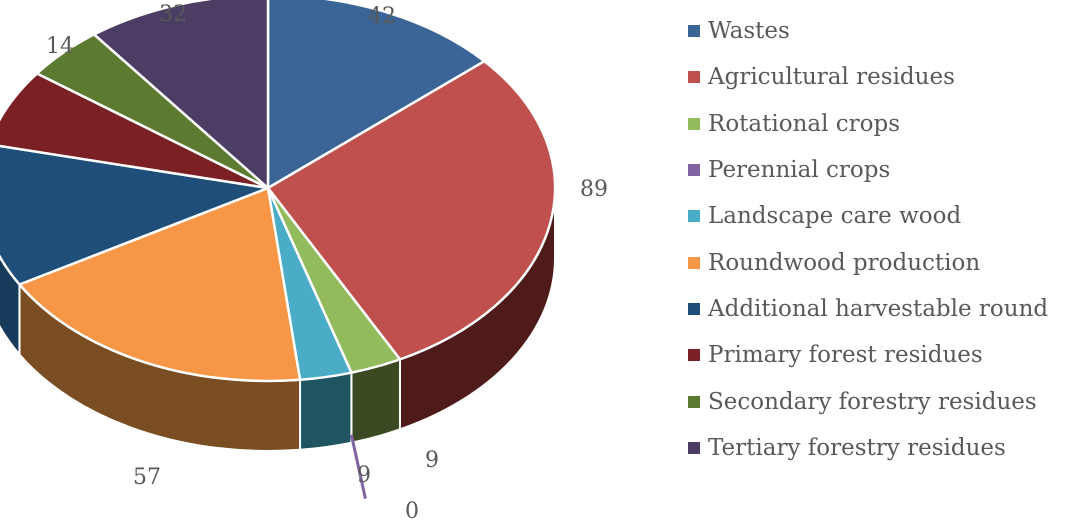 The height and width of the screenshot is (529, 1068). Describe the element at coordinates (594, 189) in the screenshot. I see `data-label-agricultural-residues: 89` at that location.